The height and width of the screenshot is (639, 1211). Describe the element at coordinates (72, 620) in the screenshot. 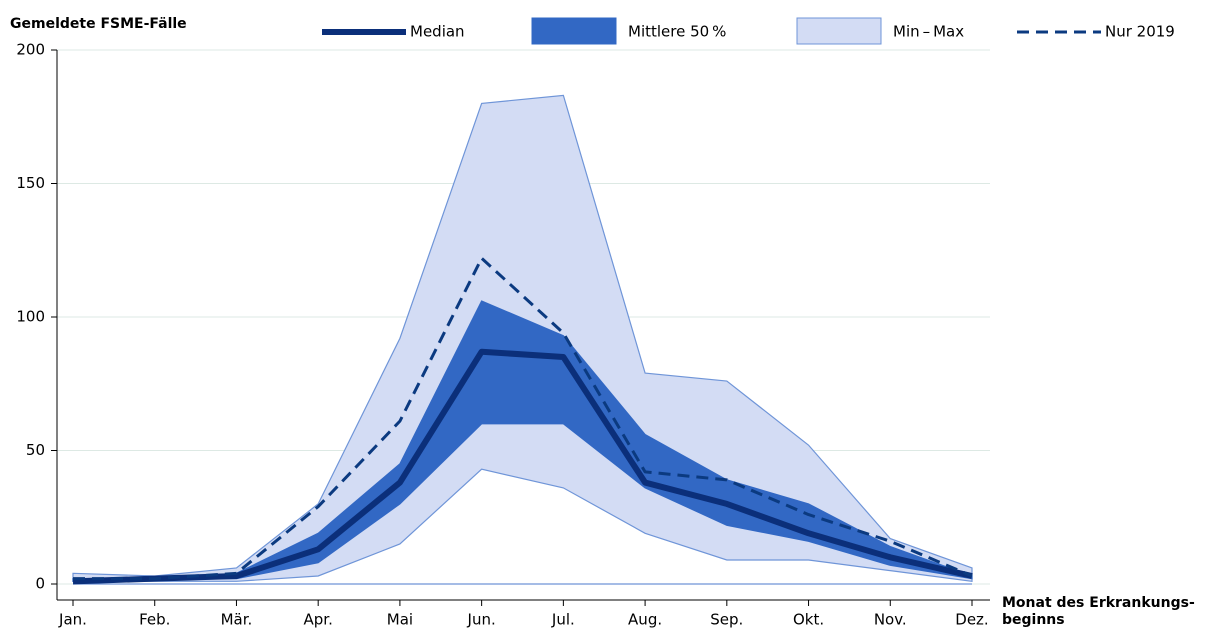

I see `x-tick-label: Jan.` at that location.